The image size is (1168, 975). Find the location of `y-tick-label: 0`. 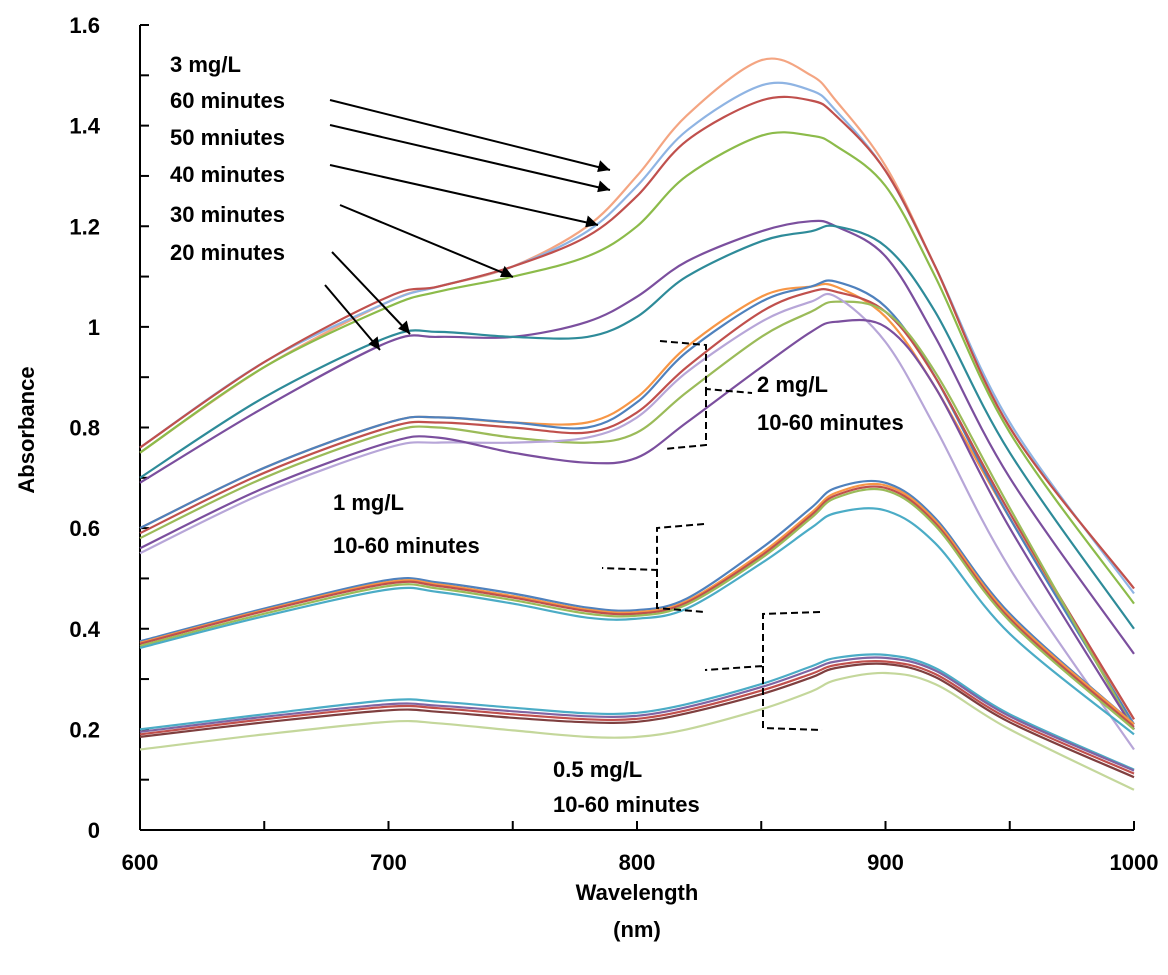

y-tick-label: 0 is located at coordinates (94, 830).